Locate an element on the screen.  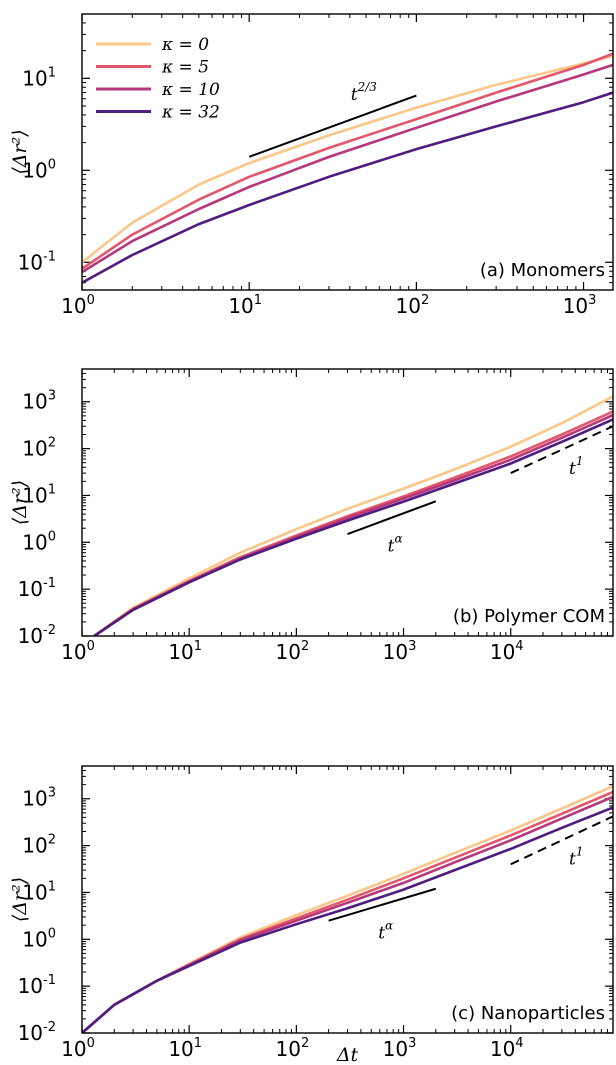
y-tick-label: 10³ is located at coordinates (39, 401).